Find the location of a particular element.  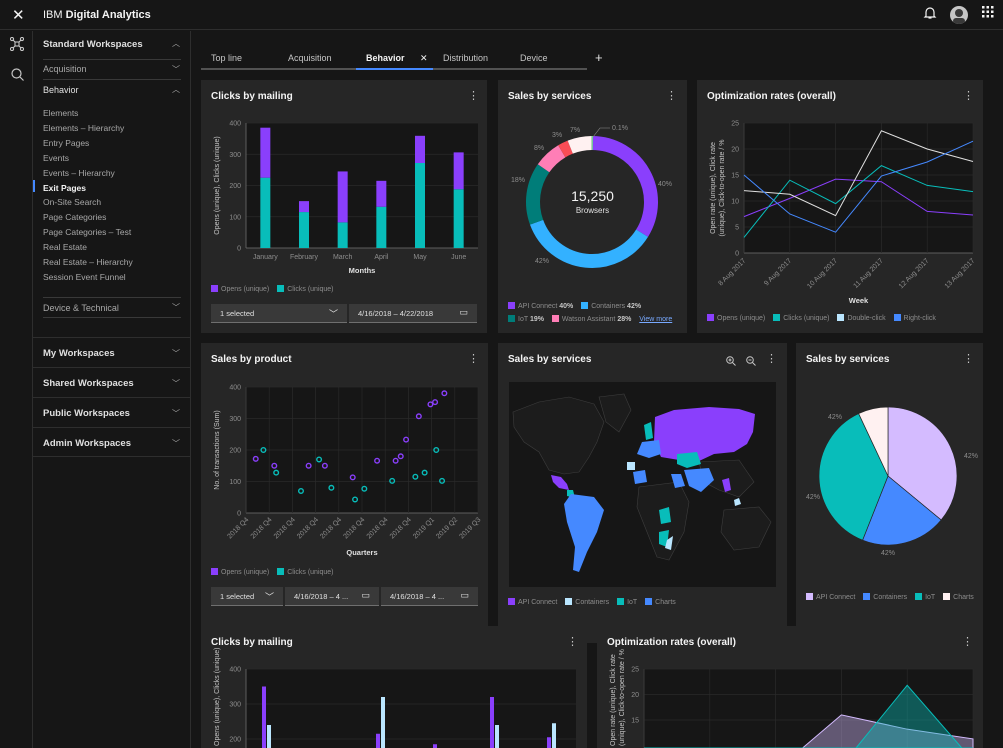

x-tick-label: 10 Aug 2017 is located at coordinates (822, 273).